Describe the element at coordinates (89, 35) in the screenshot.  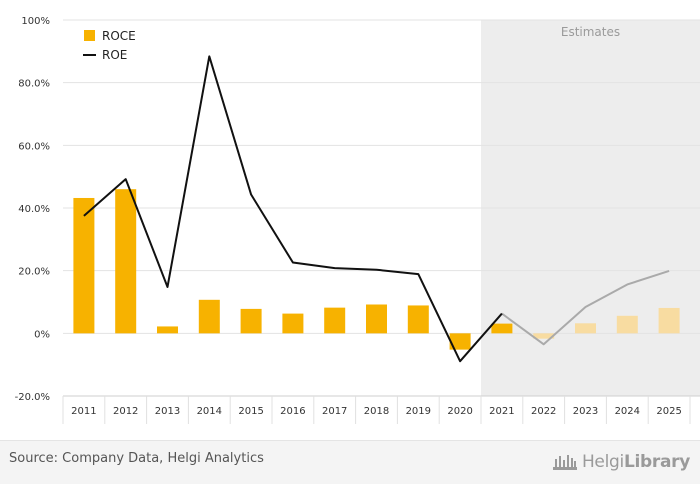
I see `legend-roce-swatch` at that location.